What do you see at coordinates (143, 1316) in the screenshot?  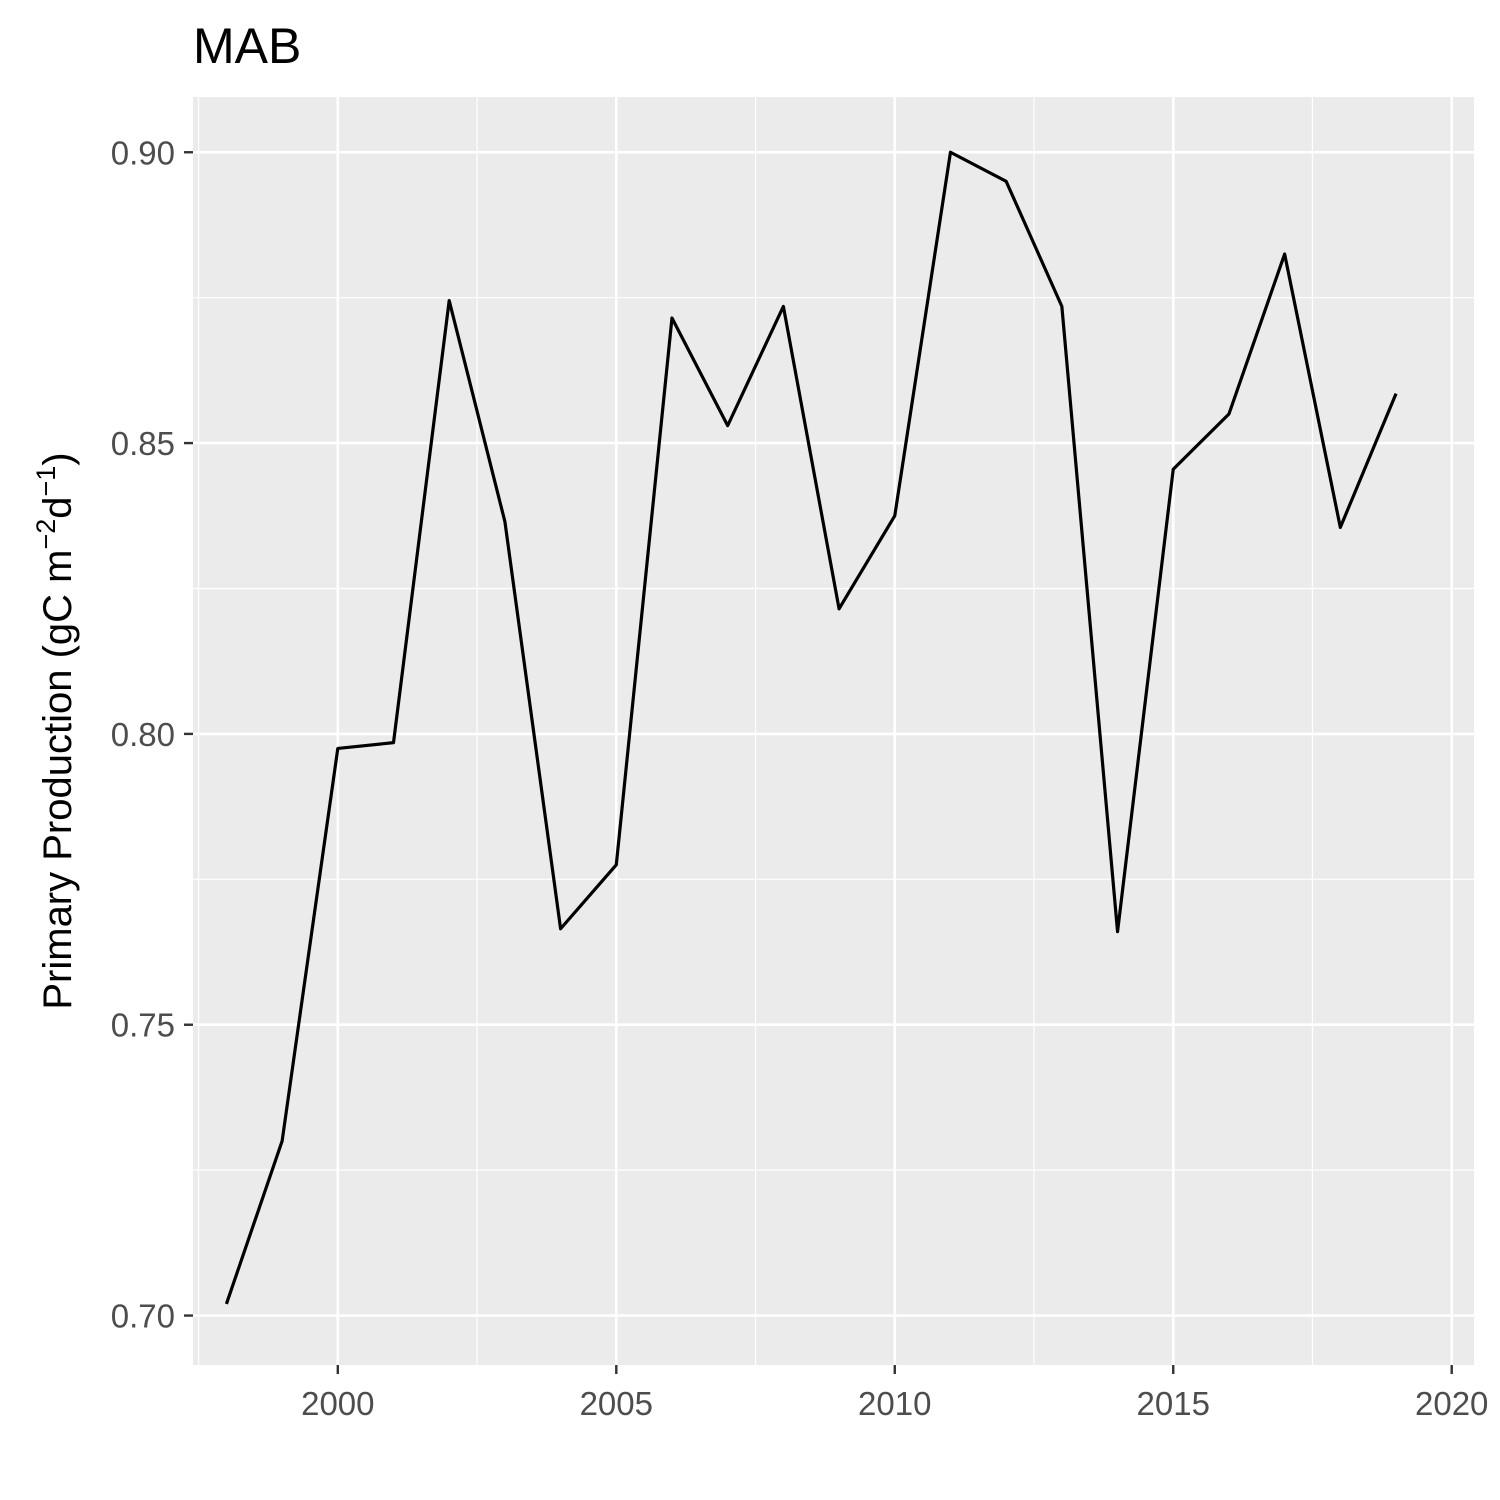 I see `y-tick-label: 0.70` at bounding box center [143, 1316].